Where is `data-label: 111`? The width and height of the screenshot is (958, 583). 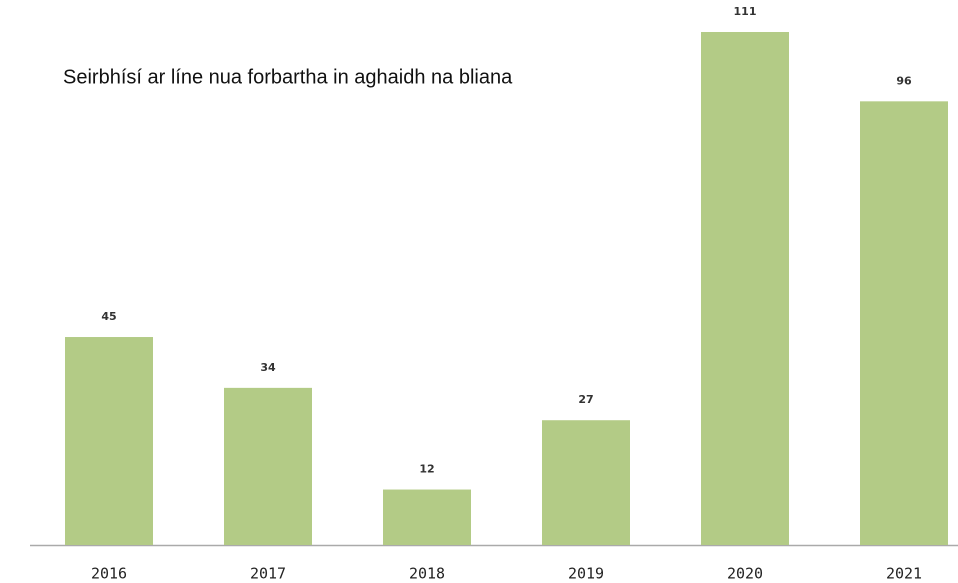
data-label: 111 is located at coordinates (745, 11).